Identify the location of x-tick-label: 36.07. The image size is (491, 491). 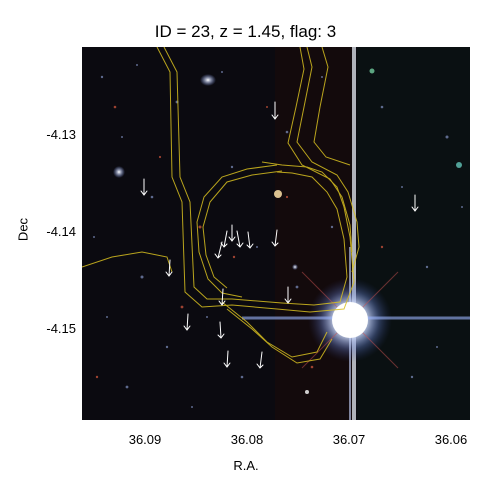
(349, 439).